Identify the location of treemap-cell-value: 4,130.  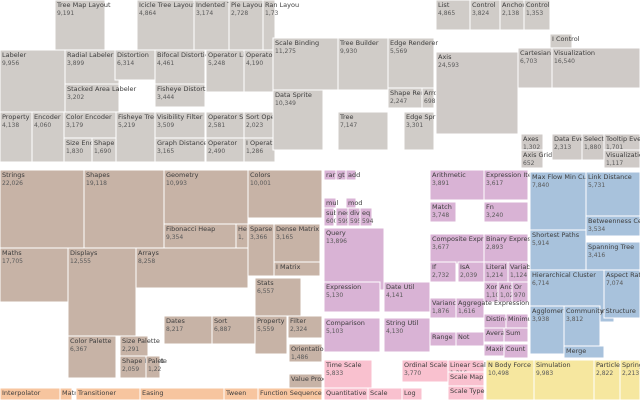
(394, 331).